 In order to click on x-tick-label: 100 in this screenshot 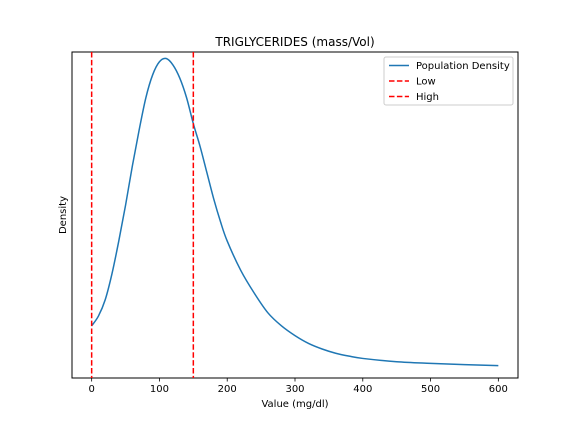, I will do `click(159, 389)`.